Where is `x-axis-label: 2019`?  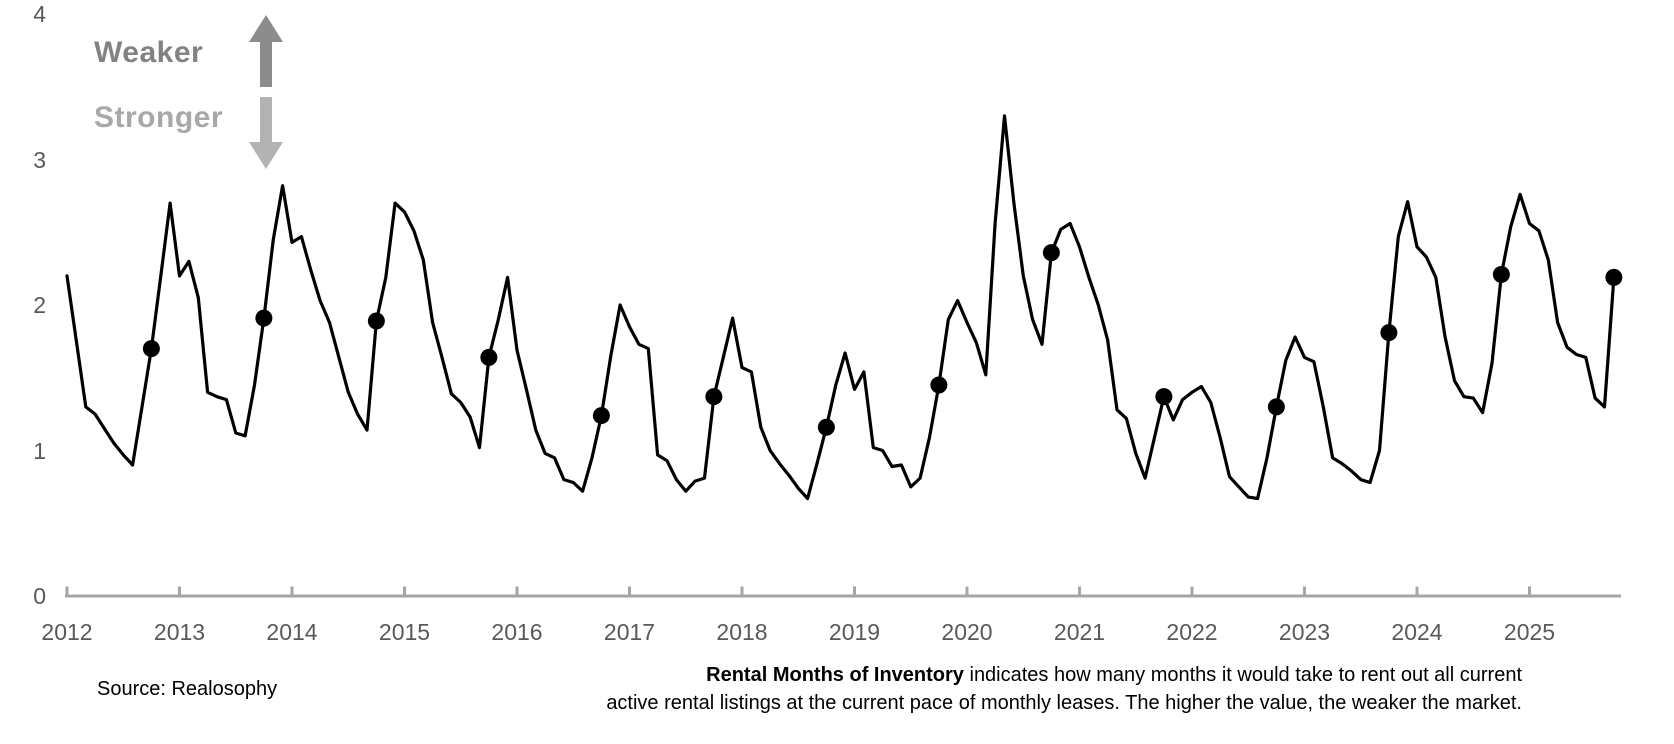 x-axis-label: 2019 is located at coordinates (854, 632).